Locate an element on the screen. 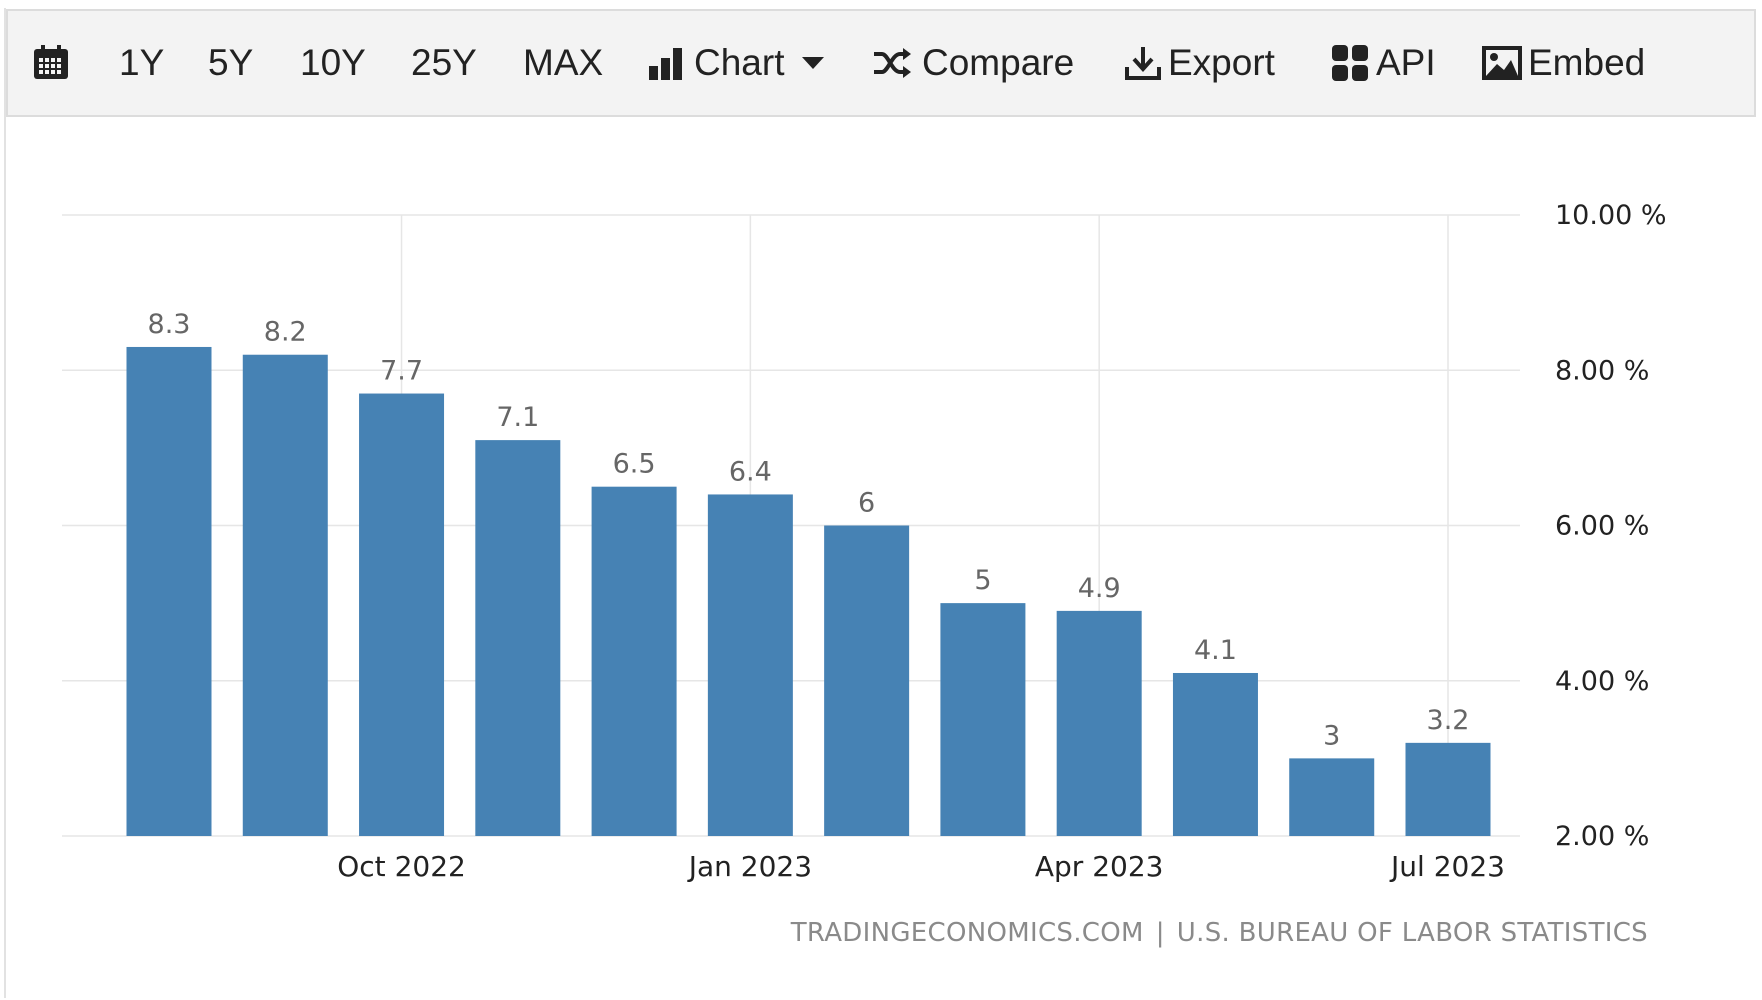 Image resolution: width=1762 pixels, height=1000 pixels. y-tick-label: 10.00 % is located at coordinates (1611, 215).